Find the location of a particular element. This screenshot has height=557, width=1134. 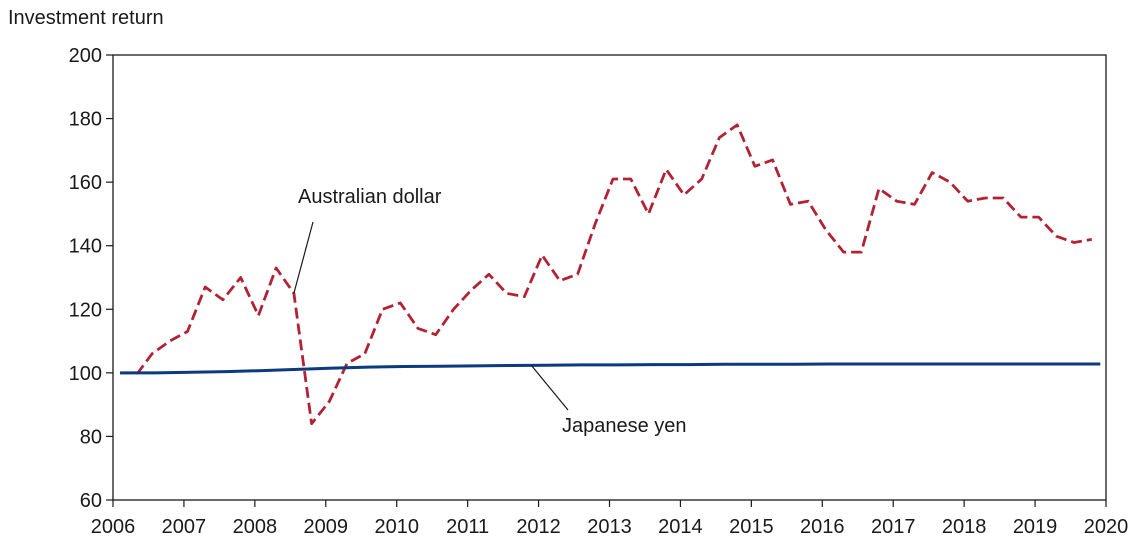

y-tick-label: 160 is located at coordinates (85, 183).